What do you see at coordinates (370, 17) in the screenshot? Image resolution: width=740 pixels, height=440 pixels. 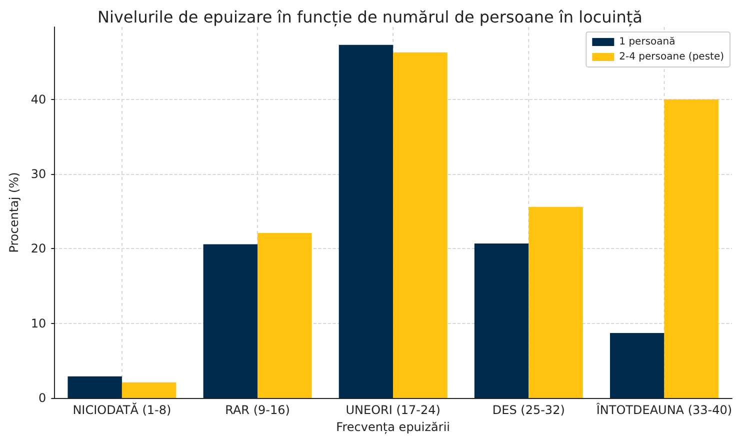 I see `chart-title: Nivelurile de epuizare în funcție de numărul de persoane în locuință` at bounding box center [370, 17].